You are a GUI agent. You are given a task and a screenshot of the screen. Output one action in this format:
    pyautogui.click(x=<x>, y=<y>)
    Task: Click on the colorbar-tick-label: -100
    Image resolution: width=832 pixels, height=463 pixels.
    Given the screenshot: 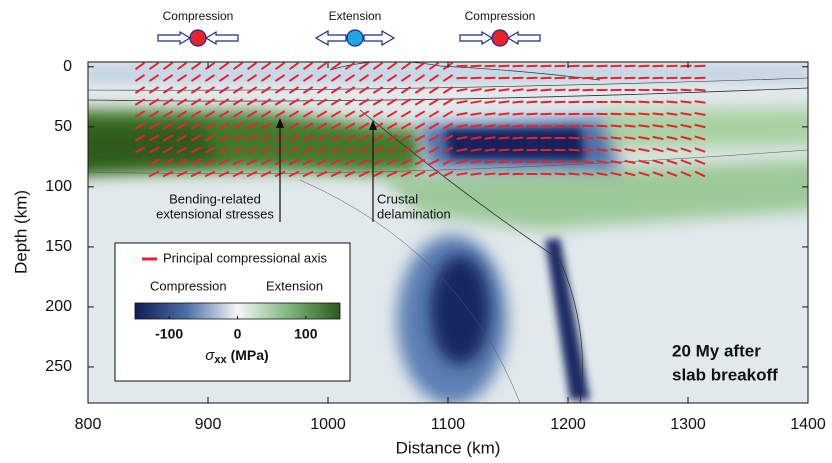 What is the action you would take?
    pyautogui.click(x=169, y=334)
    